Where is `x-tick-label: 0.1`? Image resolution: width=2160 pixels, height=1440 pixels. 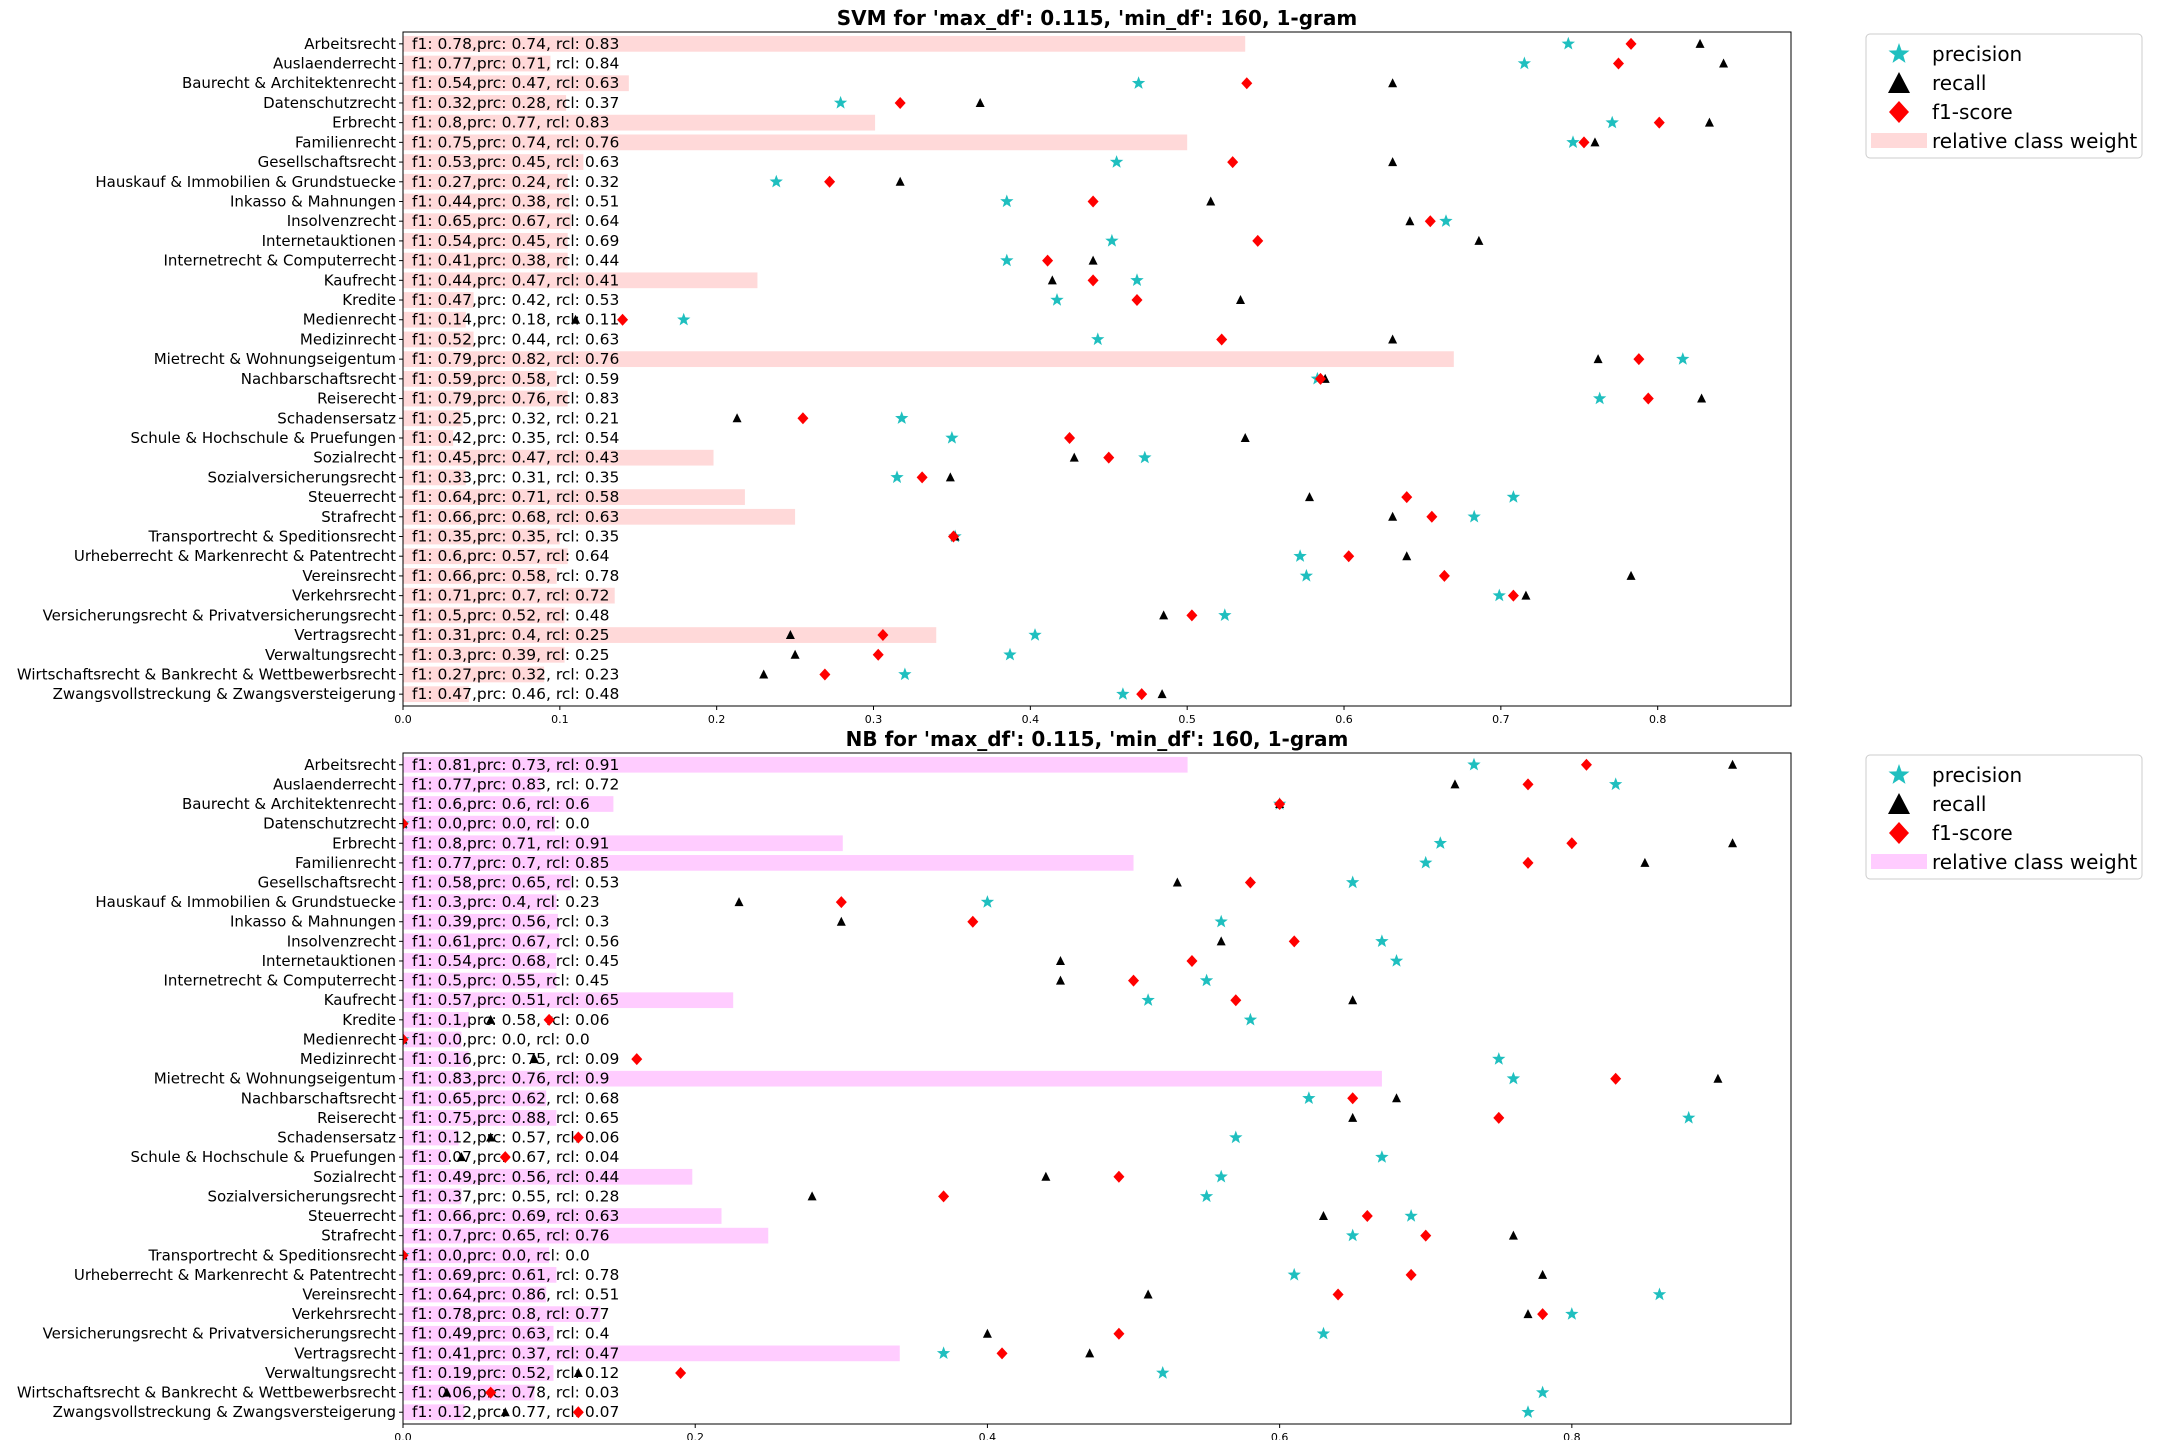 x-tick-label: 0.1 is located at coordinates (560, 719).